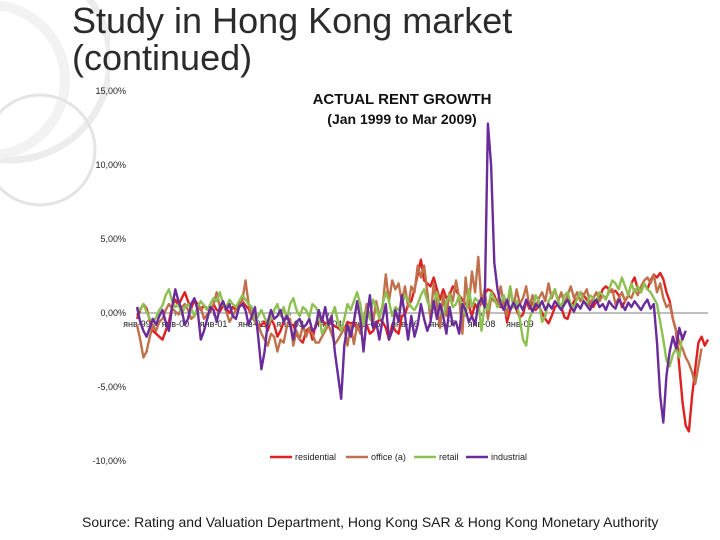 The height and width of the screenshot is (540, 720). Describe the element at coordinates (449, 457) in the screenshot. I see `legend-label-retail: retail` at that location.